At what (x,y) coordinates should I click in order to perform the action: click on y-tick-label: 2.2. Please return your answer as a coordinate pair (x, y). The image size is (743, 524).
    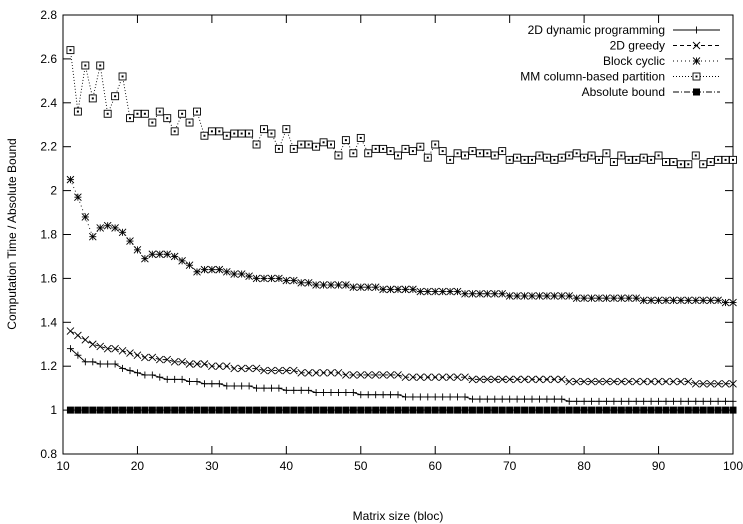
    Looking at the image, I should click on (48, 147).